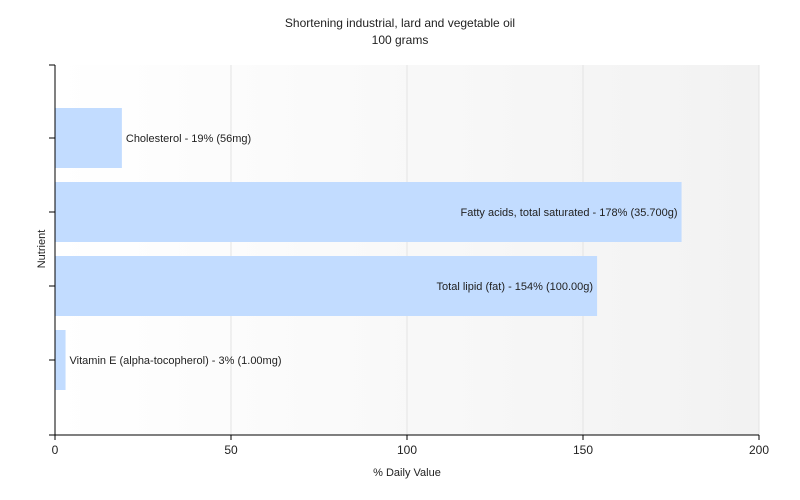  What do you see at coordinates (407, 473) in the screenshot?
I see `x-axis-label: % Daily Value` at bounding box center [407, 473].